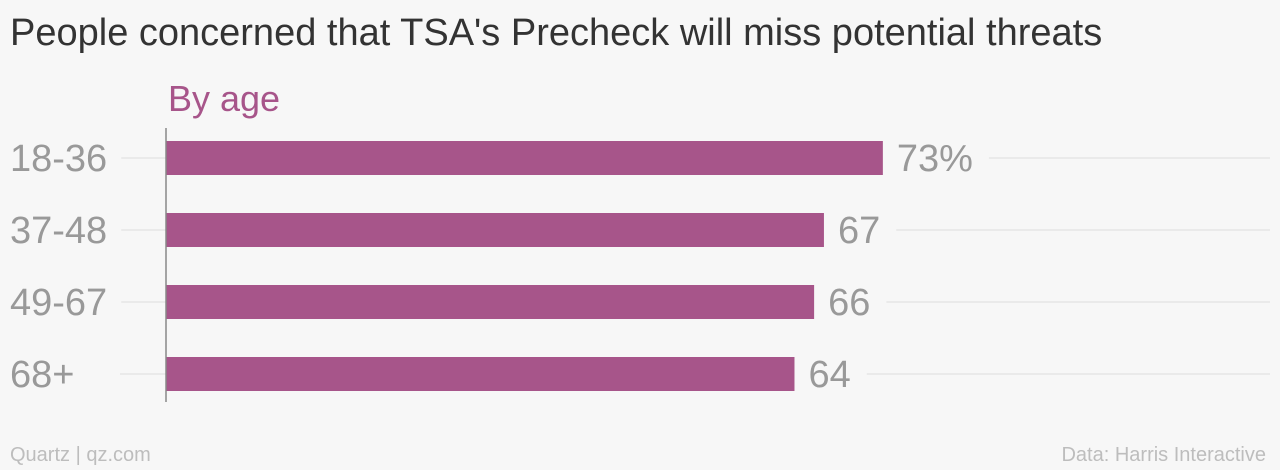 The height and width of the screenshot is (470, 1280). What do you see at coordinates (58, 159) in the screenshot?
I see `category-label: 18-36` at bounding box center [58, 159].